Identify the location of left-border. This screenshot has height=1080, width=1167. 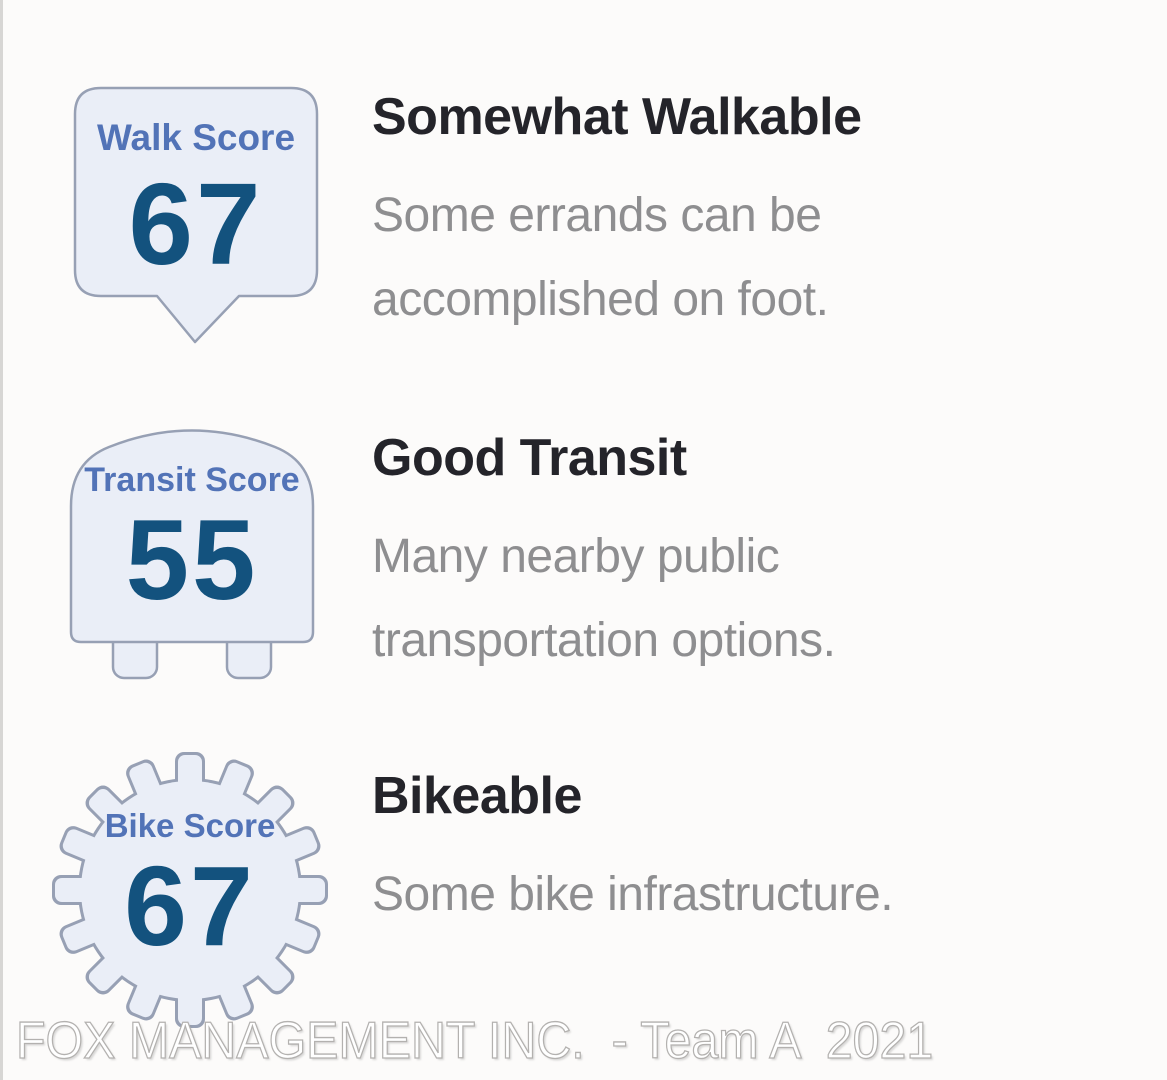
(1, 540).